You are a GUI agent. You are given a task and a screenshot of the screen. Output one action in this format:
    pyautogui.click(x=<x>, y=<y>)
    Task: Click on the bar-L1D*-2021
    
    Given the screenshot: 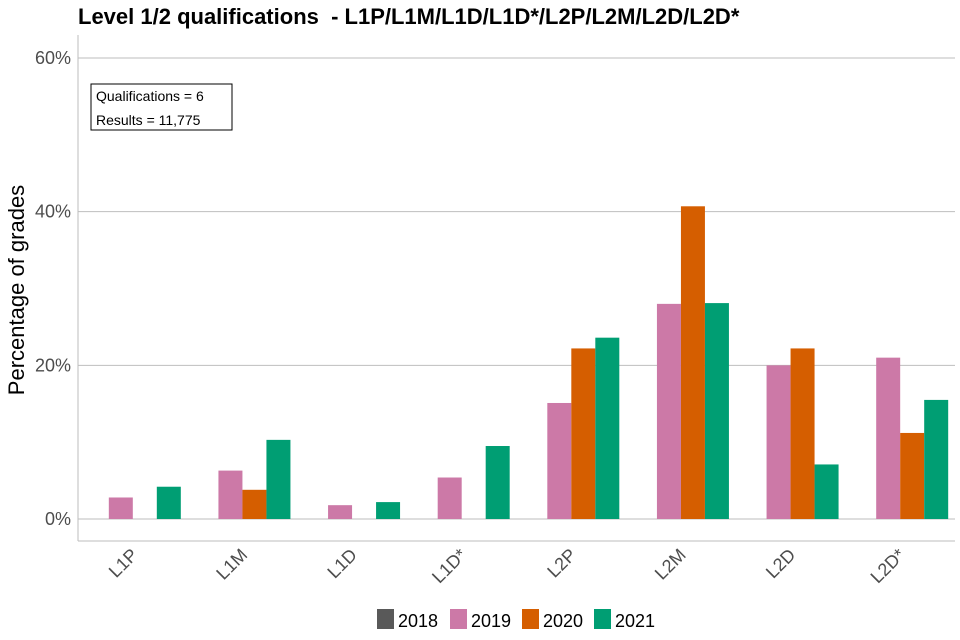 What is the action you would take?
    pyautogui.click(x=497, y=482)
    